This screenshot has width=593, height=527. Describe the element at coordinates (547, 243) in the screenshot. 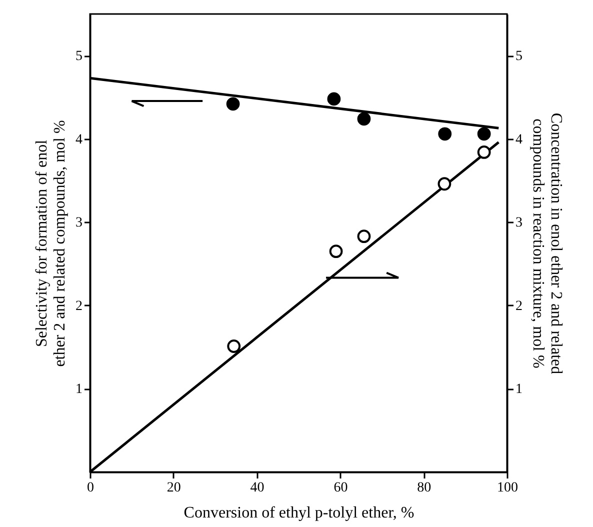

I see `y2-axis-title: Concentration in enol ether 2 and related compounds in reaction mixture, mol %` at that location.